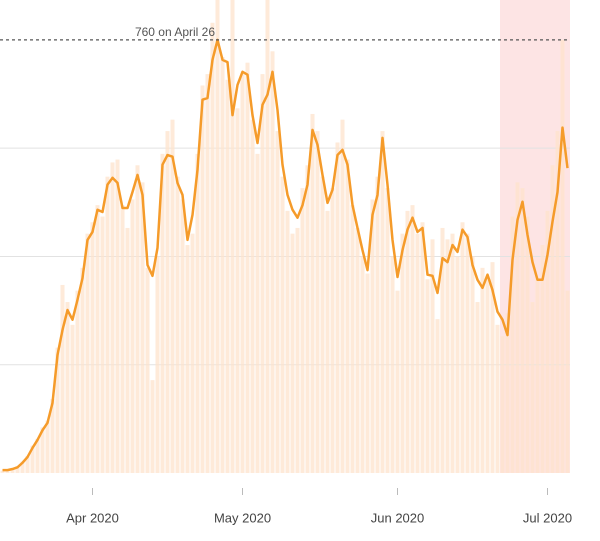 Image resolution: width=600 pixels, height=541 pixels. Describe the element at coordinates (242, 517) in the screenshot. I see `x-tick-label: May 2020` at that location.